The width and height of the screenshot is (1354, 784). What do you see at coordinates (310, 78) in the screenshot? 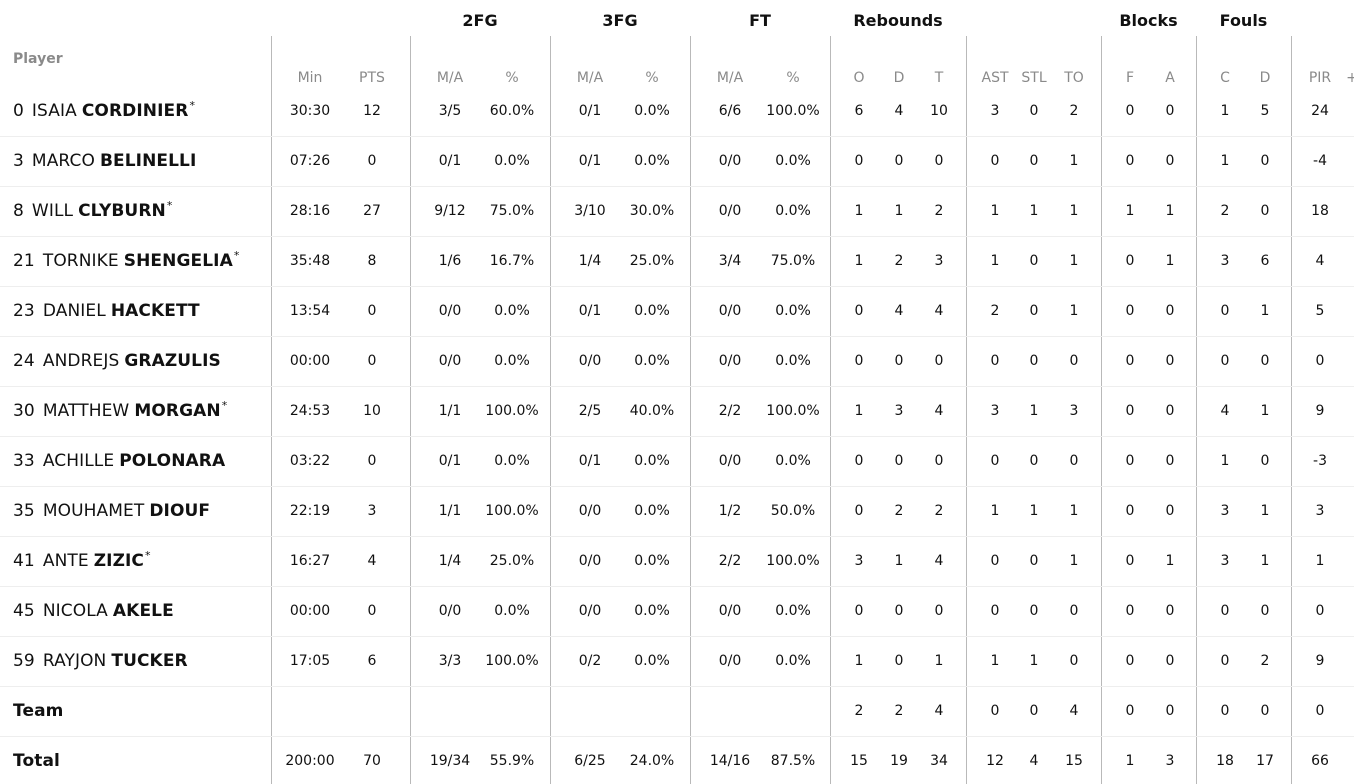
I see `column-header-min: Min` at bounding box center [310, 78].